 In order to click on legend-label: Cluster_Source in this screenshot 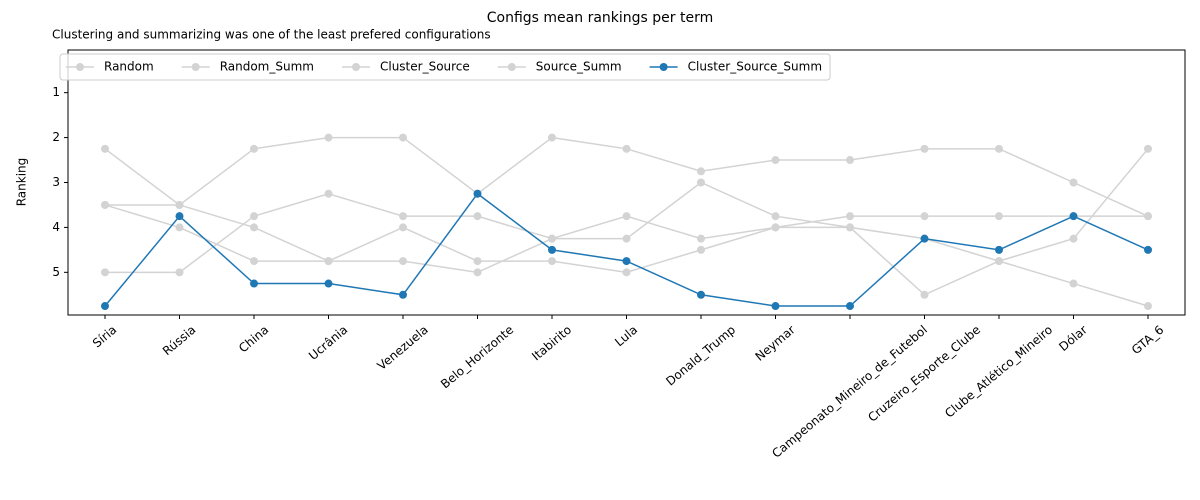, I will do `click(425, 67)`.